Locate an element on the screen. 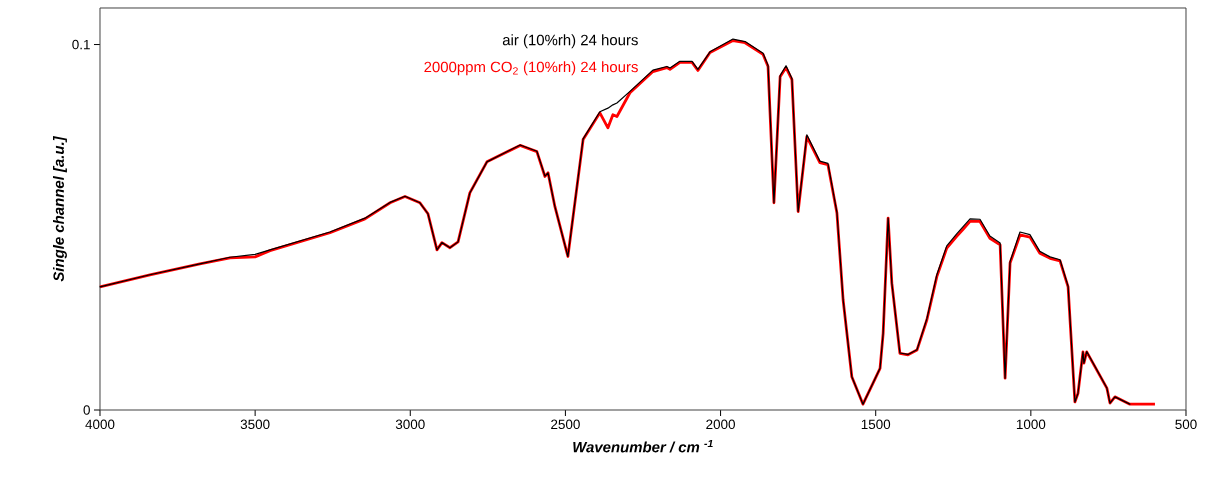 This screenshot has height=496, width=1217. x-tick-label: 2000 is located at coordinates (720, 424).